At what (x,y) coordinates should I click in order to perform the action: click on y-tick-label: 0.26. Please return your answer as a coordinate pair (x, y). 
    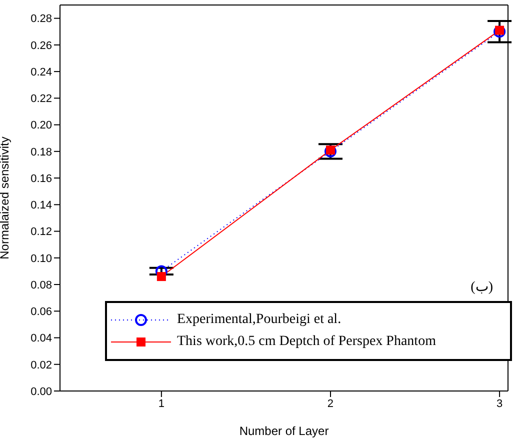
    Looking at the image, I should click on (41, 46).